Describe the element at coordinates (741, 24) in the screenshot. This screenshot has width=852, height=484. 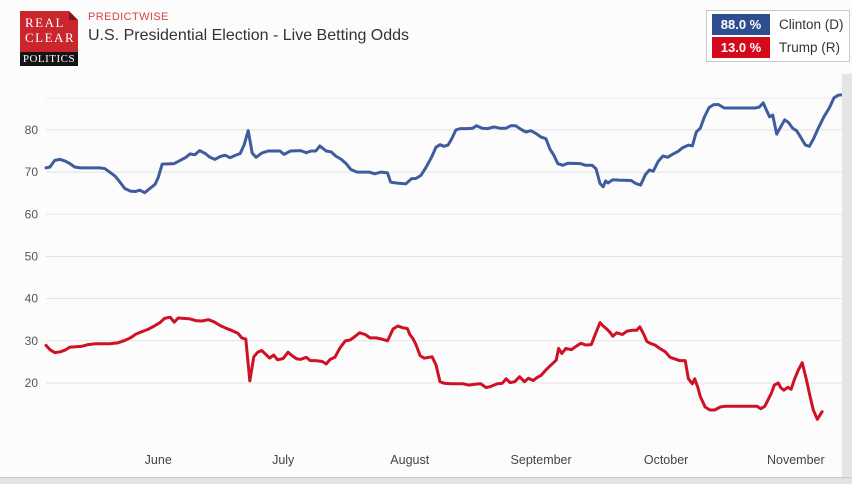
I see `clinton-odds-badge: 88.0 %` at that location.